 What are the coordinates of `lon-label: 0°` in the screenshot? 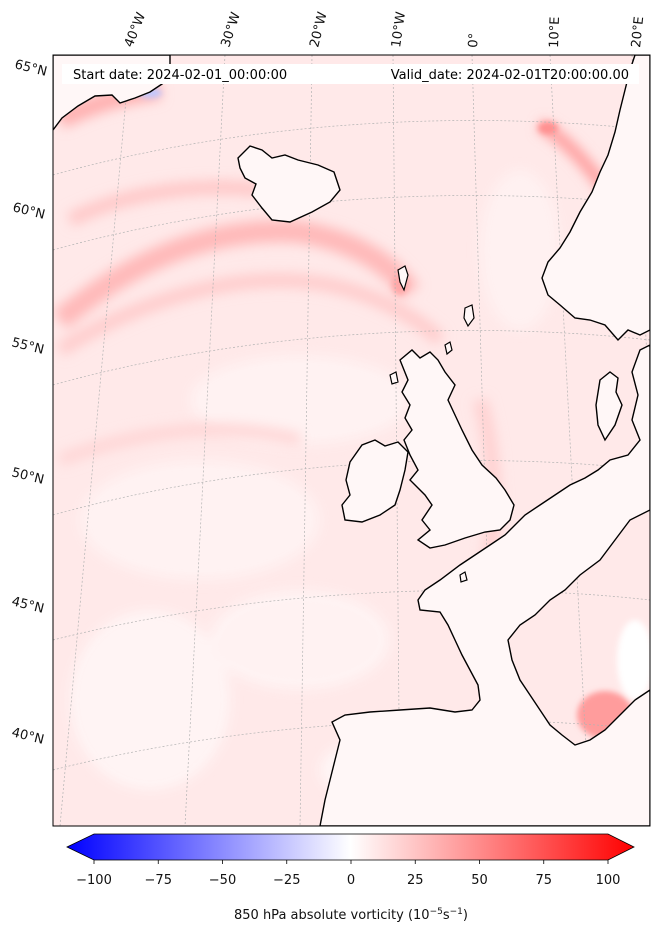 It's located at (474, 40).